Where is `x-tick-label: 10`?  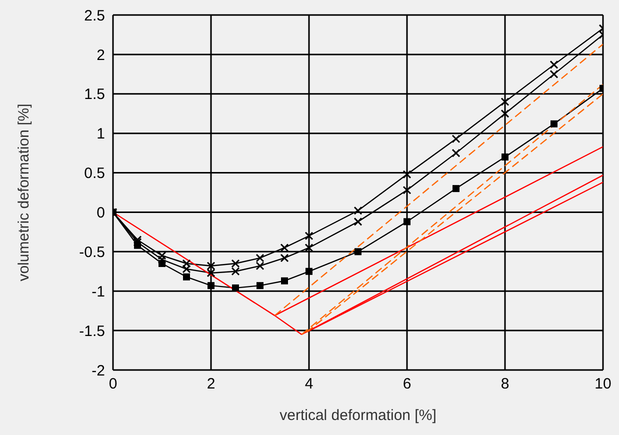
x-tick-label: 10 is located at coordinates (603, 384).